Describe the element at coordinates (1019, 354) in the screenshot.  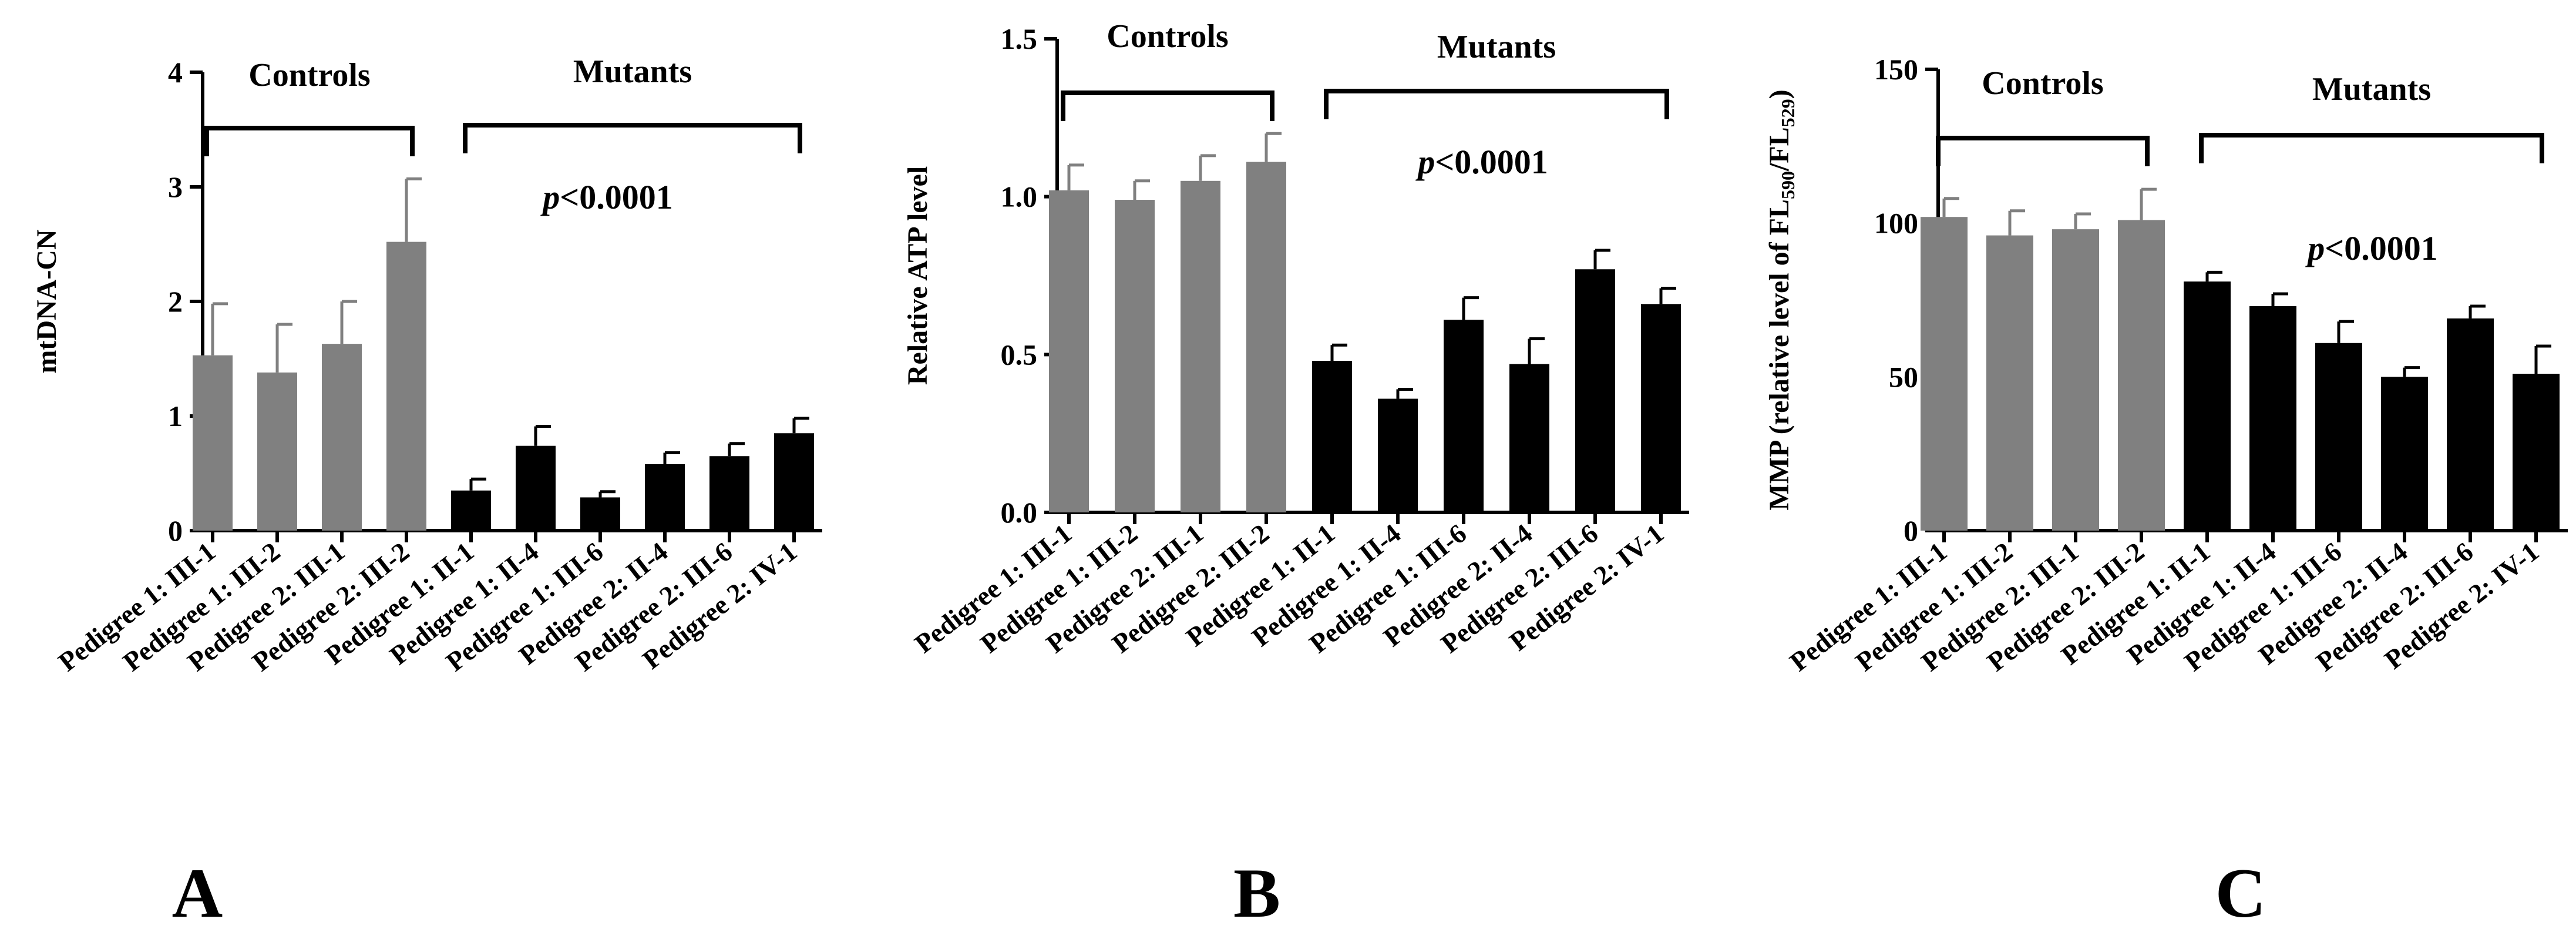
I see `y-tick-label: 0.5` at that location.